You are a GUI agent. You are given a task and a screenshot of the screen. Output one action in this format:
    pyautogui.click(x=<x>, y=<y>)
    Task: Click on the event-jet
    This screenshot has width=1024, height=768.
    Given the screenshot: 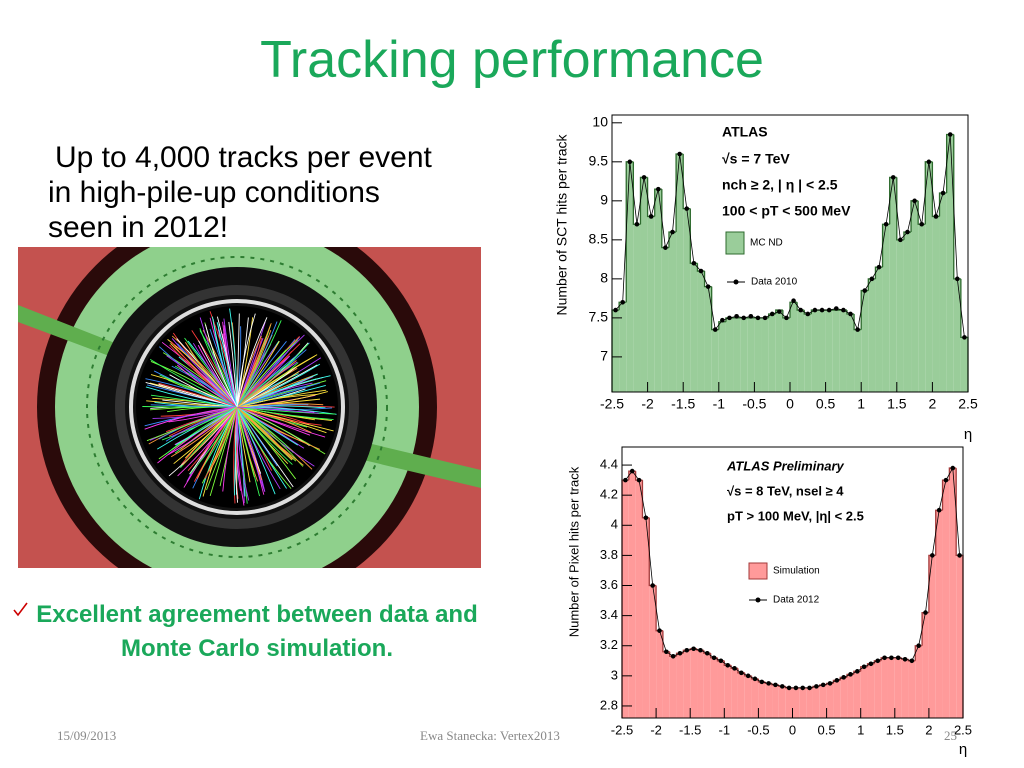 What is the action you would take?
    pyautogui.click(x=418, y=464)
    